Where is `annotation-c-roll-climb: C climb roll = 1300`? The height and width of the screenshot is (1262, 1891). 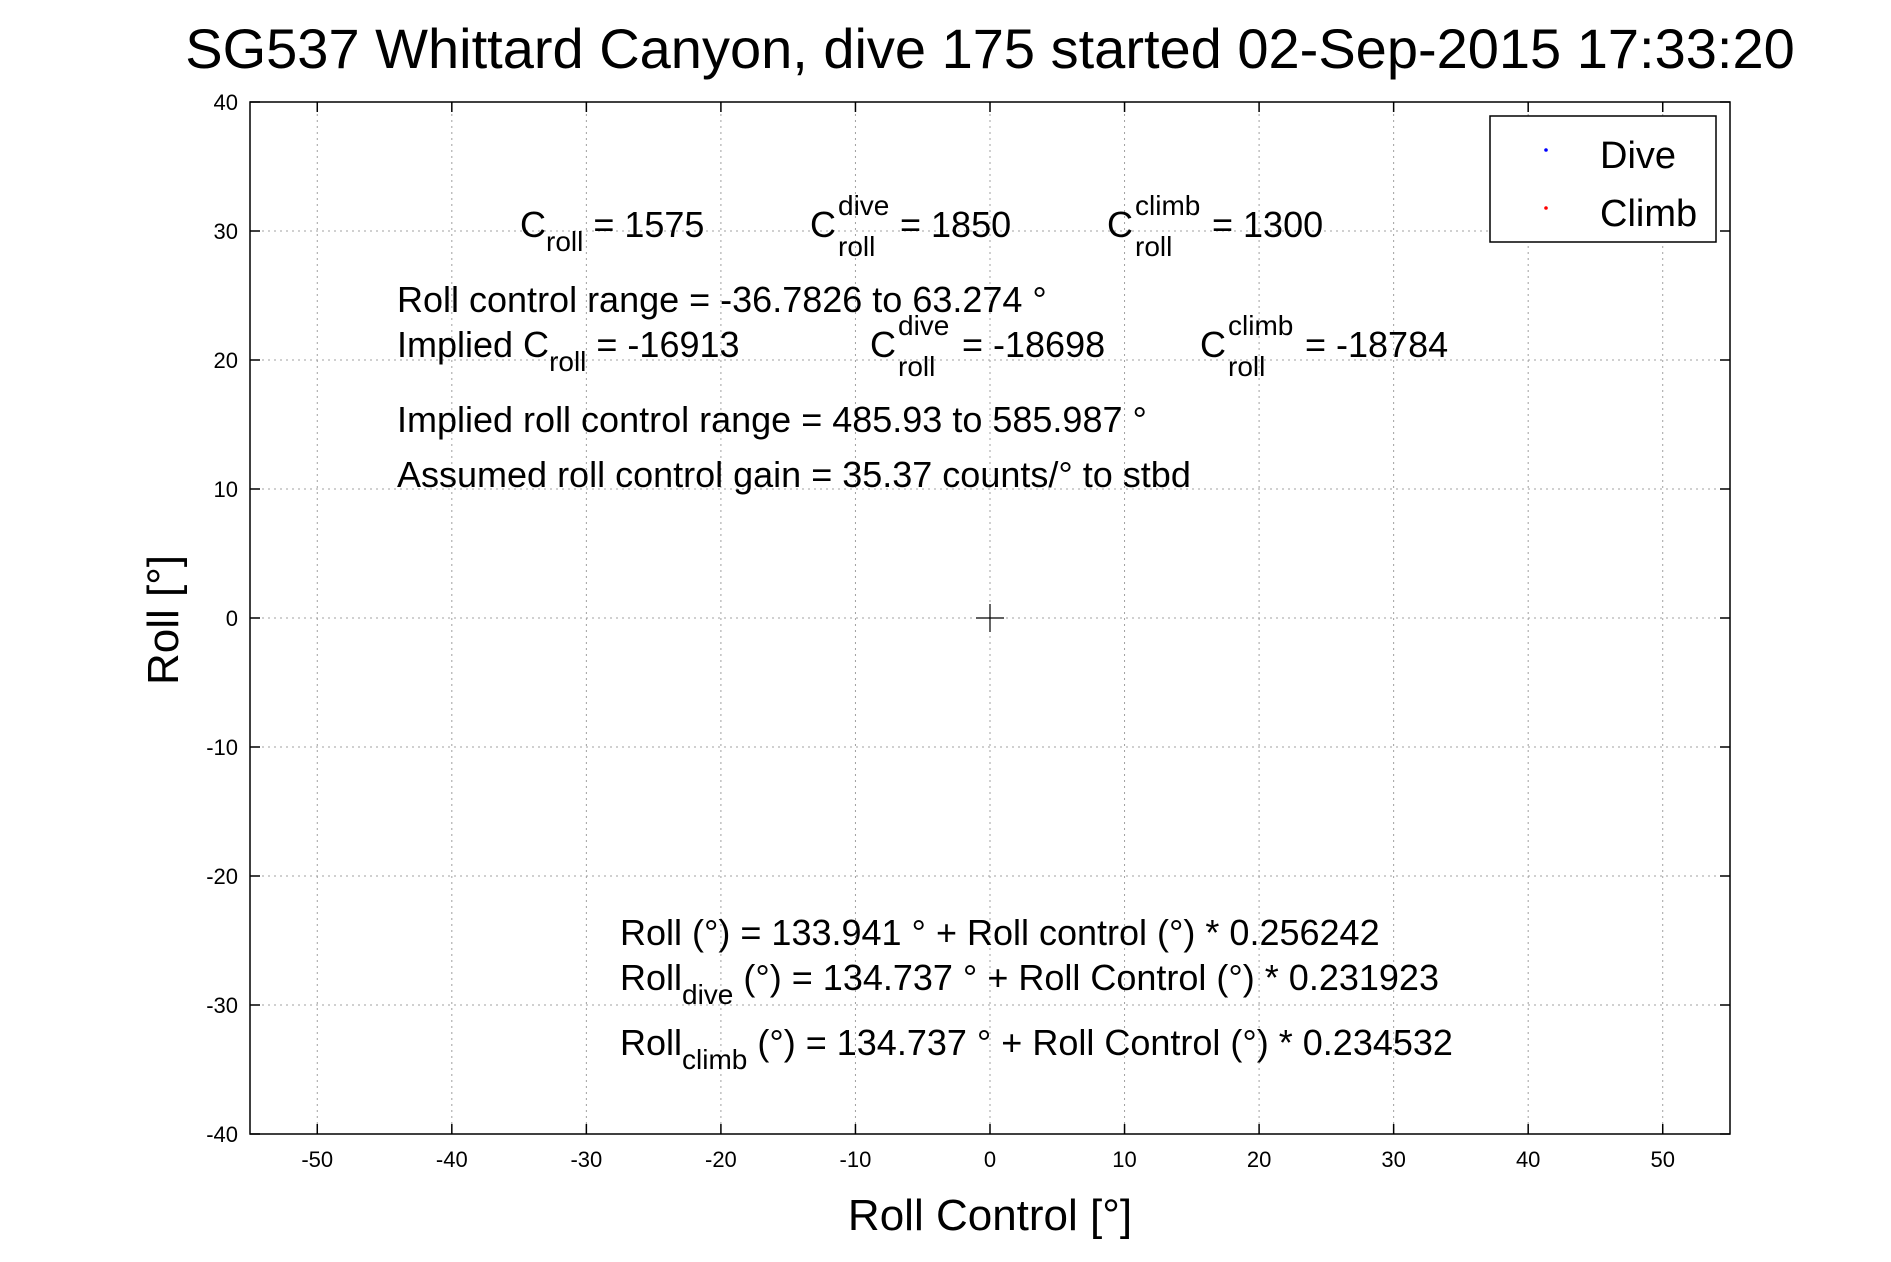
annotation-c-roll-climb: C climb roll = 1300 is located at coordinates (1215, 226).